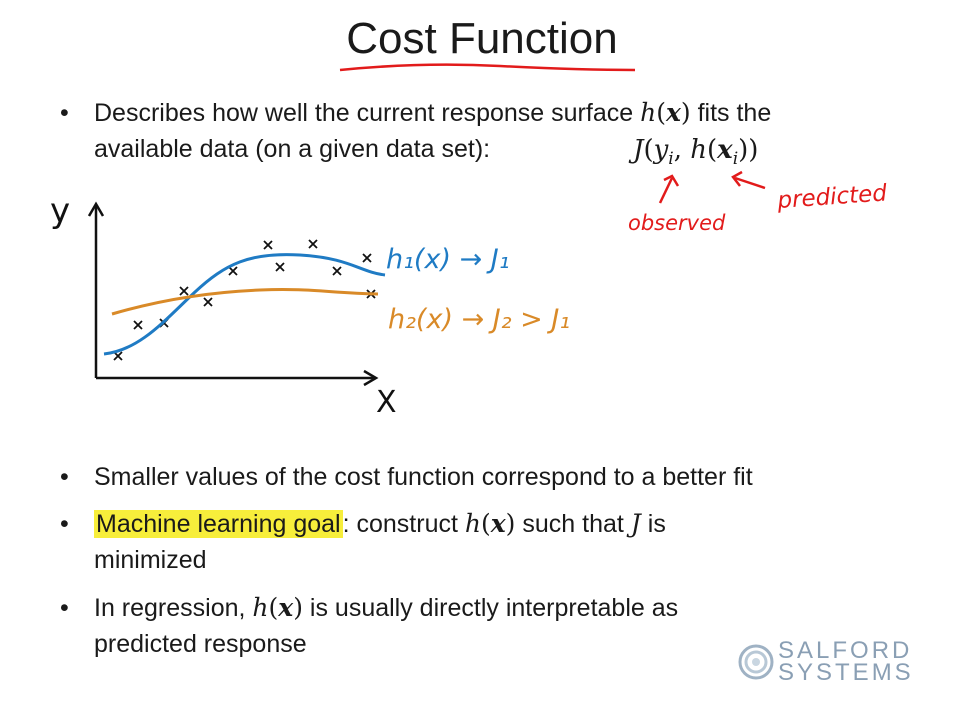  I want to click on formula-y: y, so click(661, 150).